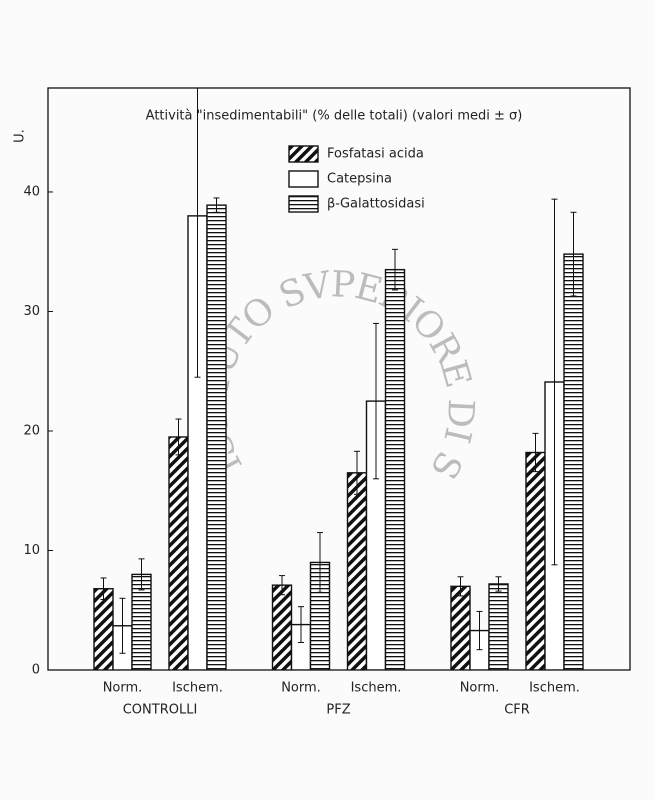 This screenshot has width=654, height=800. What do you see at coordinates (31, 191) in the screenshot?
I see `y-tick-label: 40` at bounding box center [31, 191].